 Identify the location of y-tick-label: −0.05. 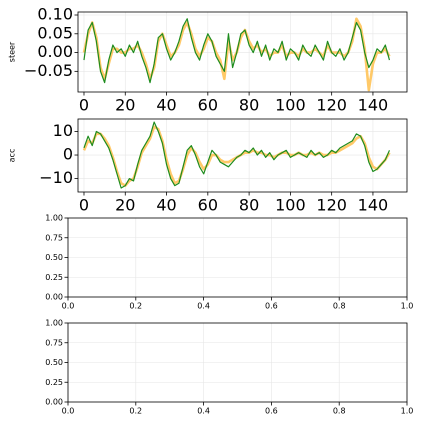
(48, 70).